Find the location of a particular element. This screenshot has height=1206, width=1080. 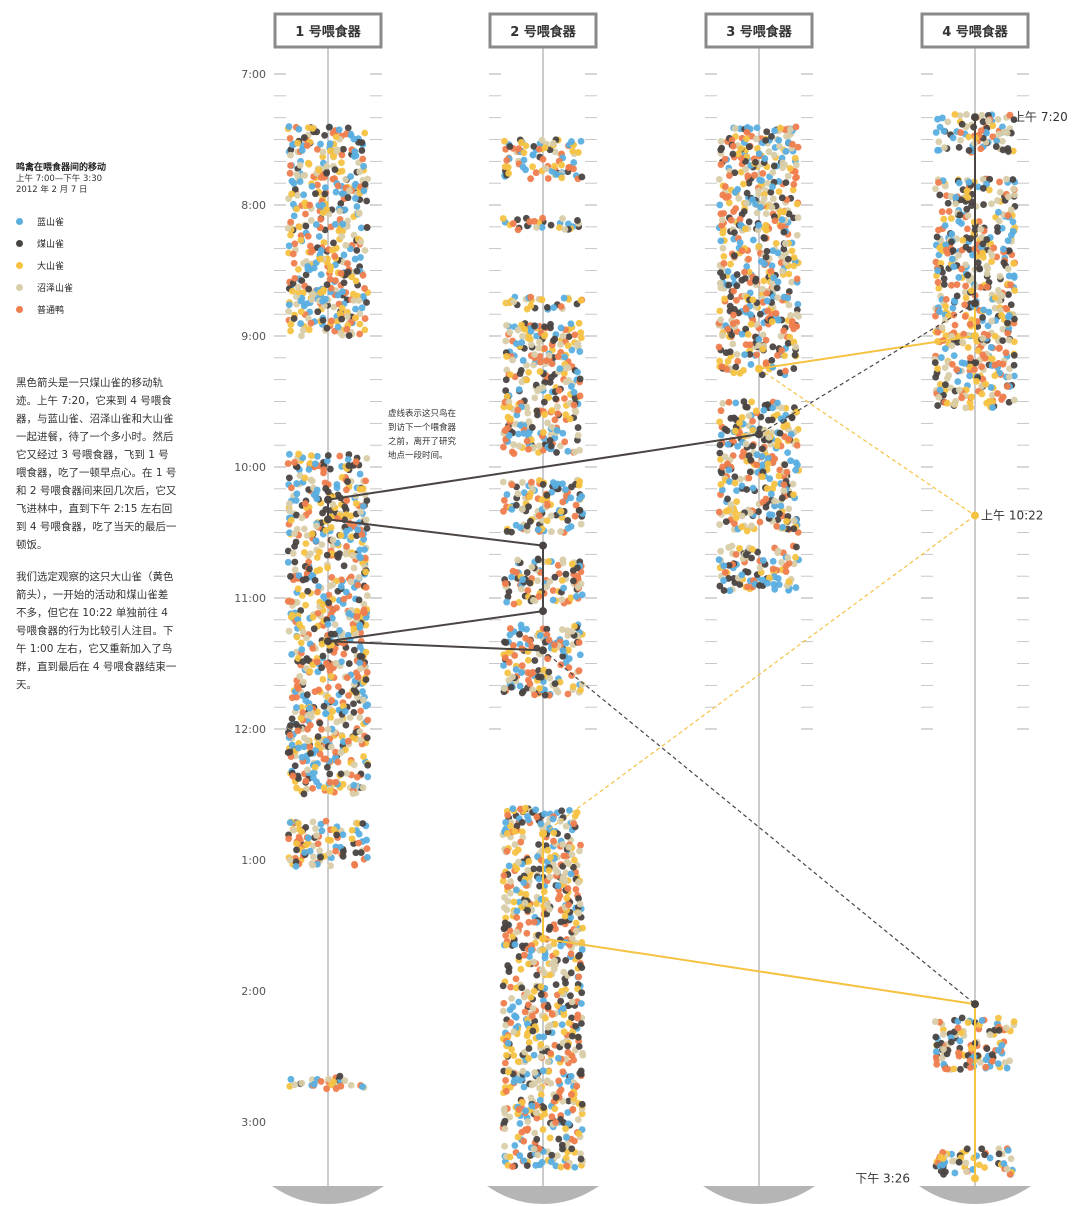

legend-list: 蓝山雀 煤山雀 大山雀 沼泽山雀 普通鸭 is located at coordinates (106, 265).